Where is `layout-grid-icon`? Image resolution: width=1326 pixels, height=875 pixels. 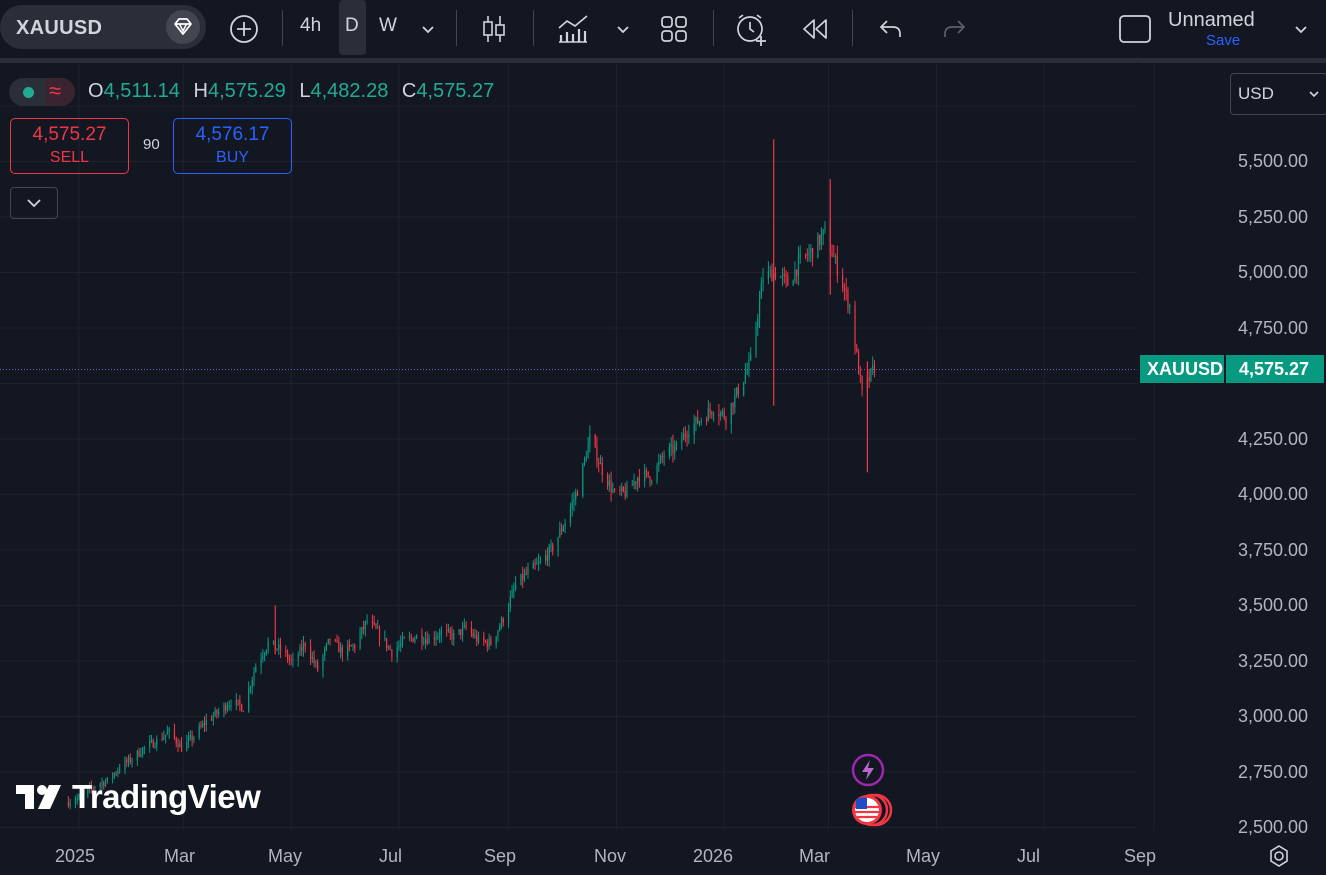 layout-grid-icon is located at coordinates (674, 29).